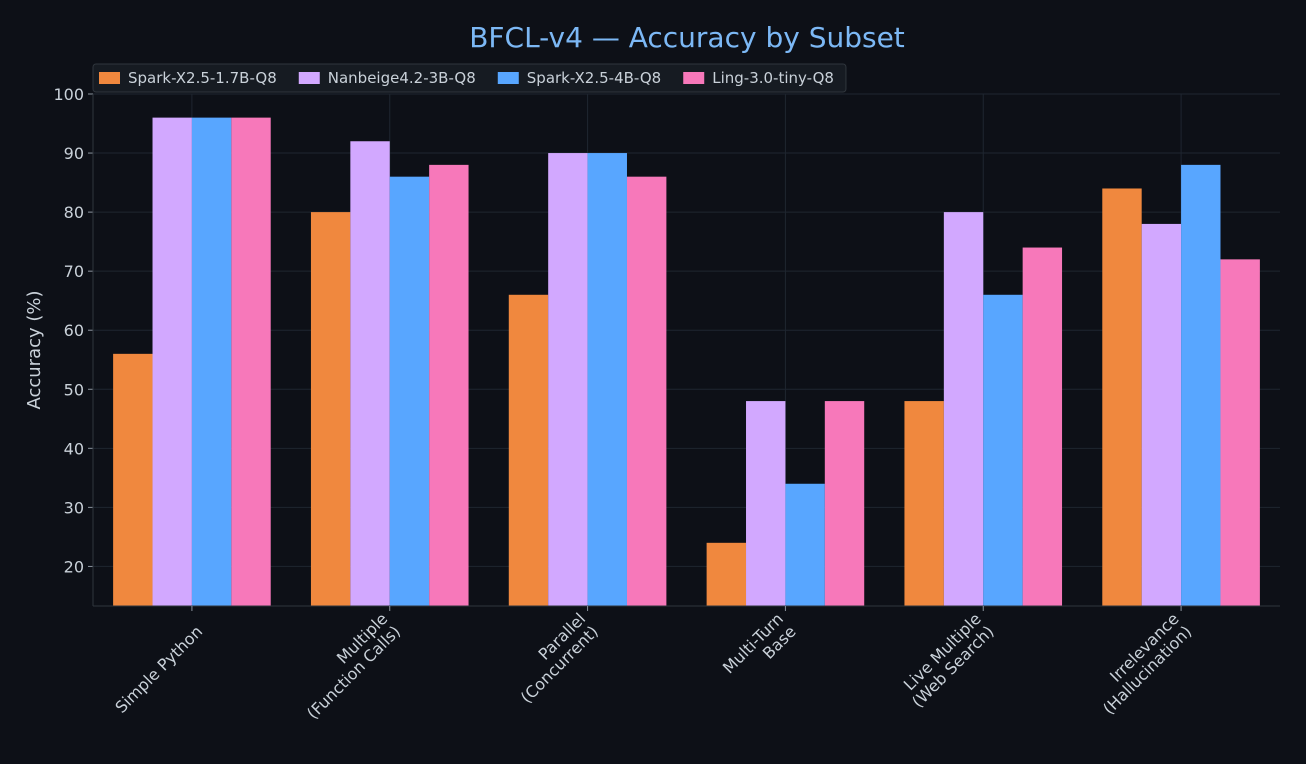  What do you see at coordinates (74, 389) in the screenshot?
I see `y-tick-label: 50` at bounding box center [74, 389].